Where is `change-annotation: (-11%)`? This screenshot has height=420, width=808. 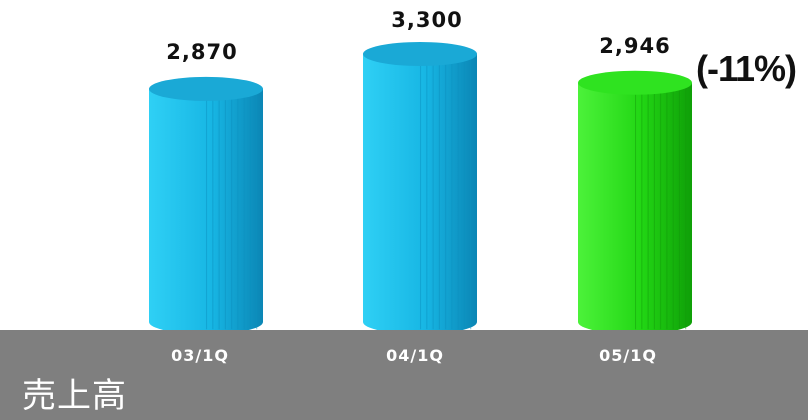
change-annotation: (-11%) is located at coordinates (746, 68).